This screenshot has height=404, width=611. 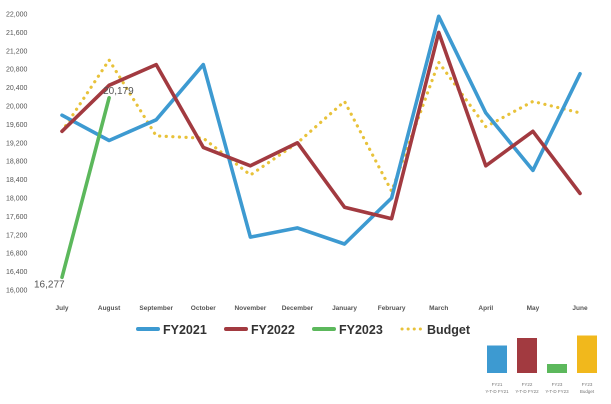 What do you see at coordinates (17, 125) in the screenshot?
I see `y-tick-label: 19,600` at bounding box center [17, 125].